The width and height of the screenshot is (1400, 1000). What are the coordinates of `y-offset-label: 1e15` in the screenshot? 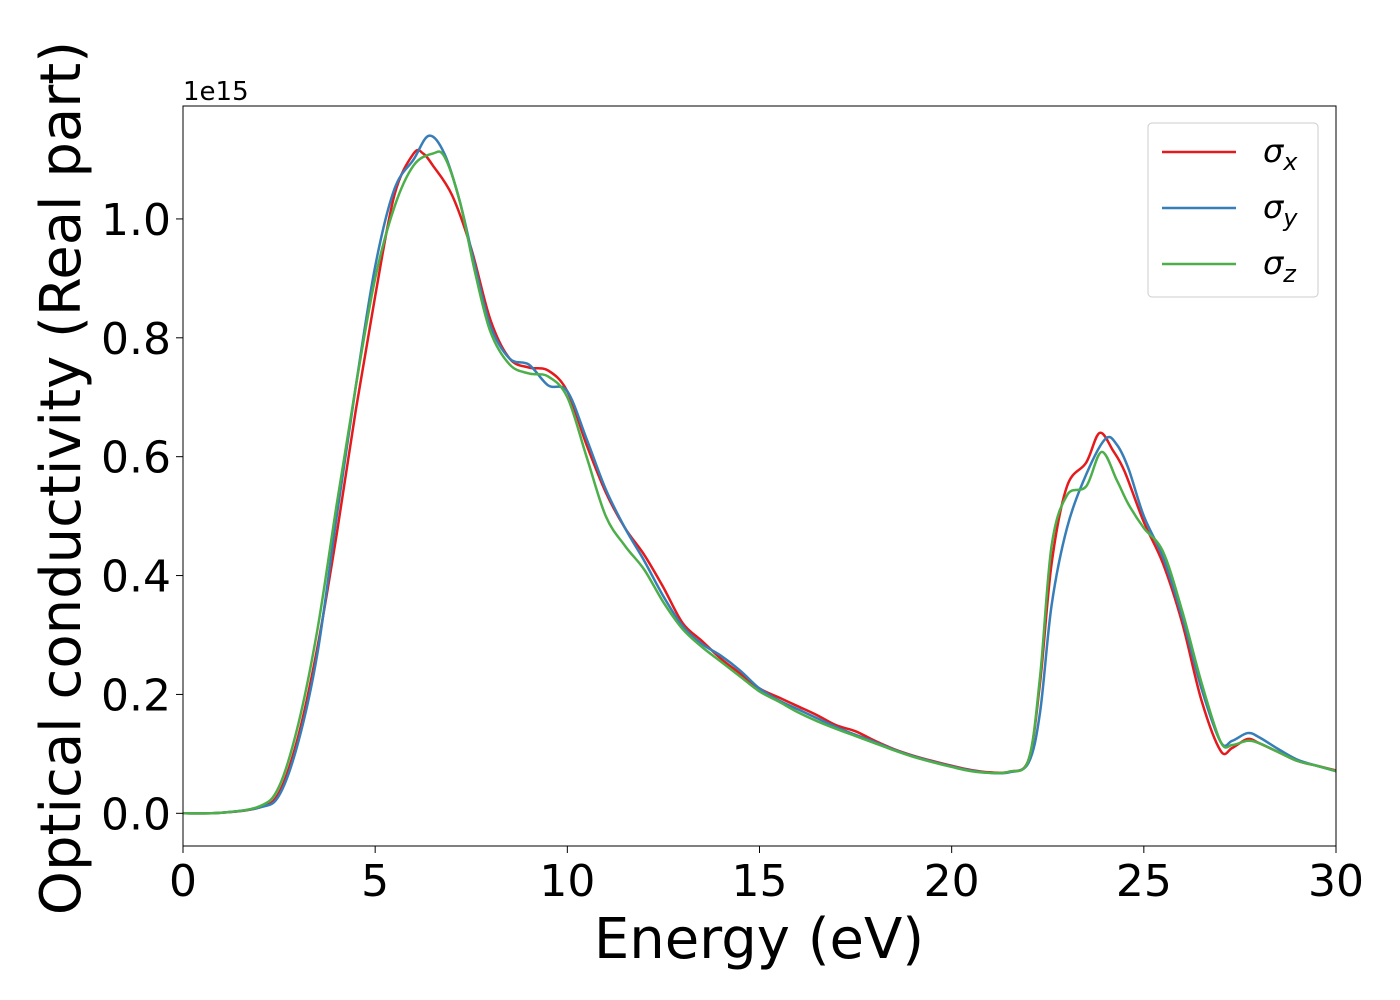 It's located at (216, 92).